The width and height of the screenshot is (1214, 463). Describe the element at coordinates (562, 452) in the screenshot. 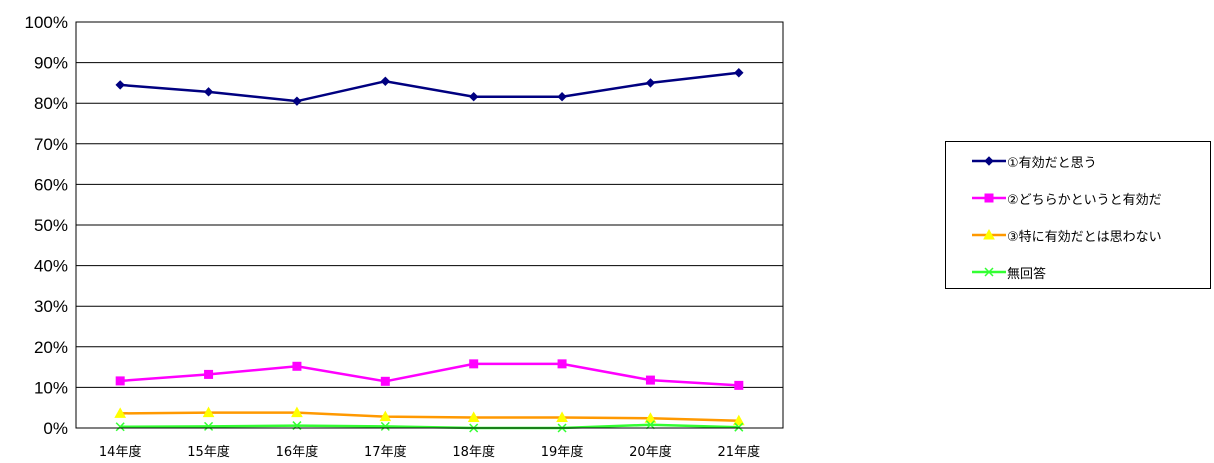

I see `x-tick-label: 19年度` at that location.